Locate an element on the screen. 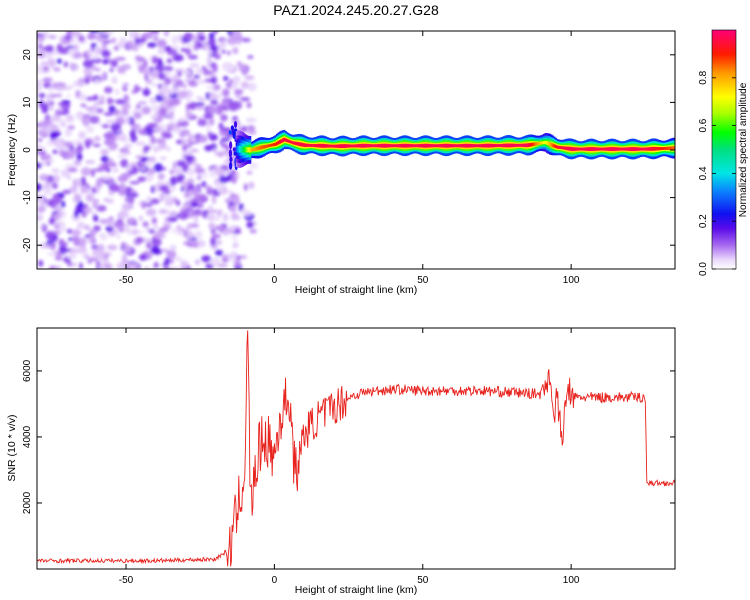 Image resolution: width=750 pixels, height=600 pixels. colorbar-gradient is located at coordinates (724, 149).